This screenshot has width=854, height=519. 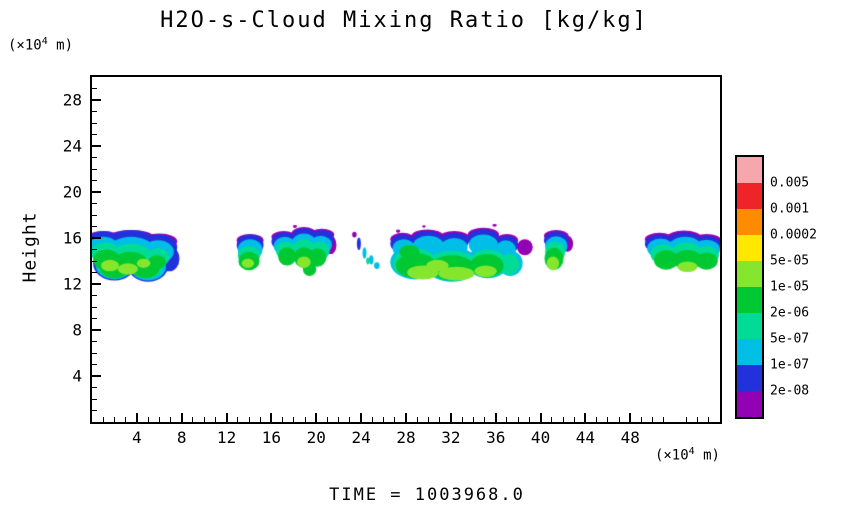 I want to click on y-axis-tick-label: 20, so click(x=72, y=192).